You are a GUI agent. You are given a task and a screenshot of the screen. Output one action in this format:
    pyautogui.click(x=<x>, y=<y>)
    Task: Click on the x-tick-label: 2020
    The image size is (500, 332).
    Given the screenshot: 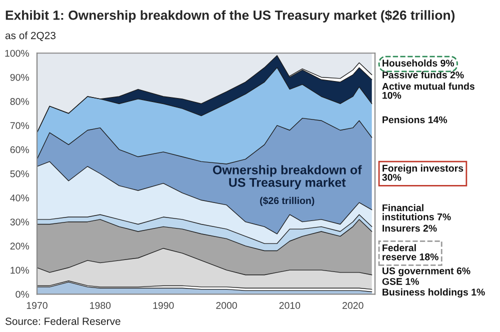 What is the action you would take?
    pyautogui.click(x=353, y=305)
    